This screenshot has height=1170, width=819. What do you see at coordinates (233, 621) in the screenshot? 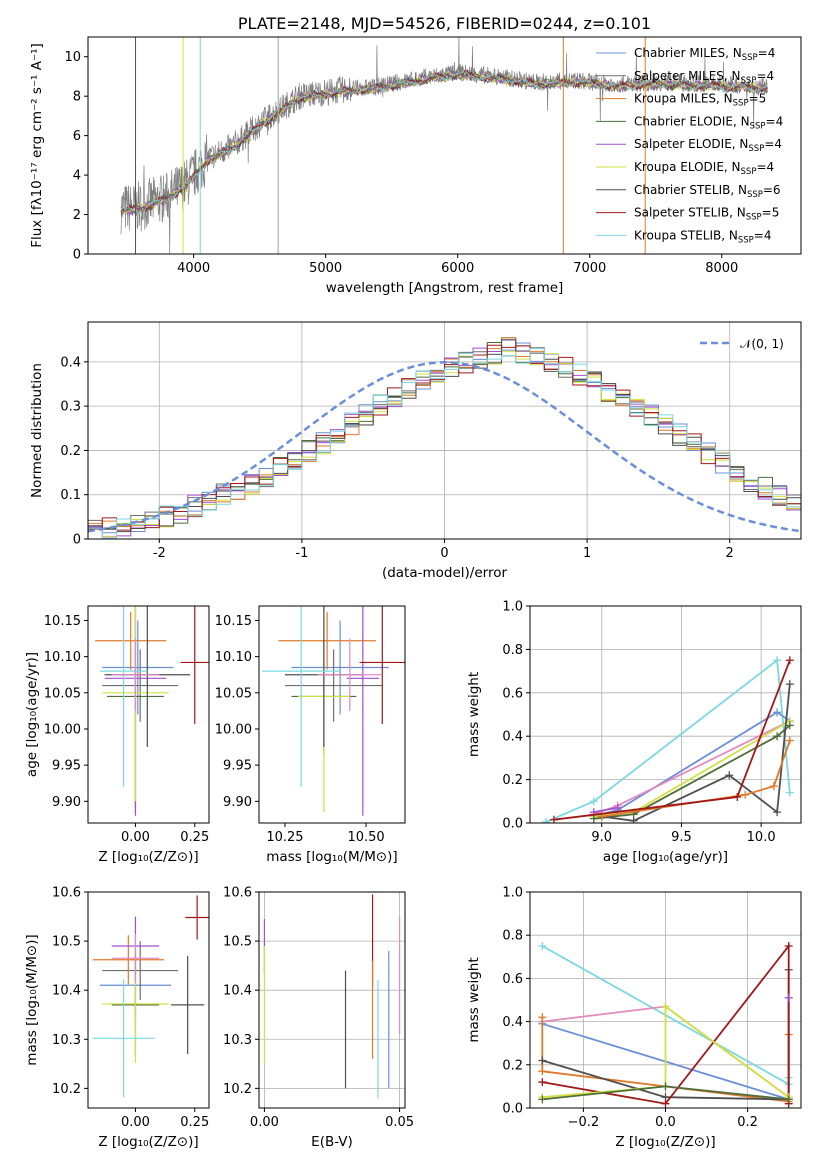
I see `y-tick-label: 10.15` at bounding box center [233, 621].